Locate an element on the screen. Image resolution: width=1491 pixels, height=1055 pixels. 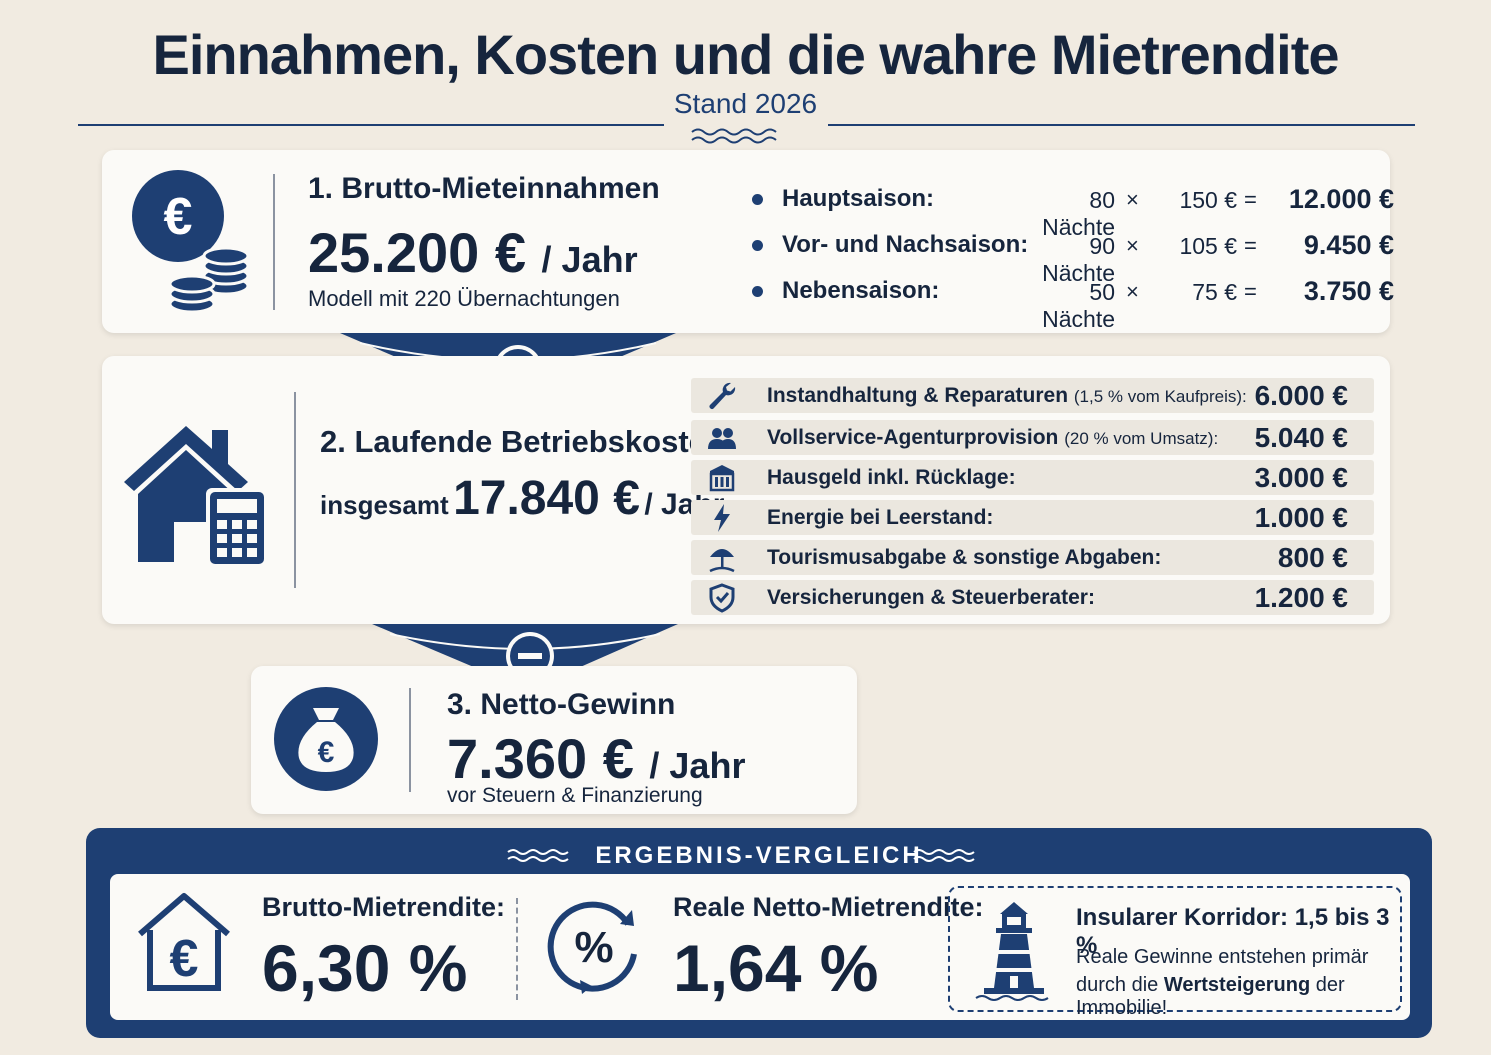
cost-row: Energie bei Leerstand: 1.000 € is located at coordinates (1032, 517).